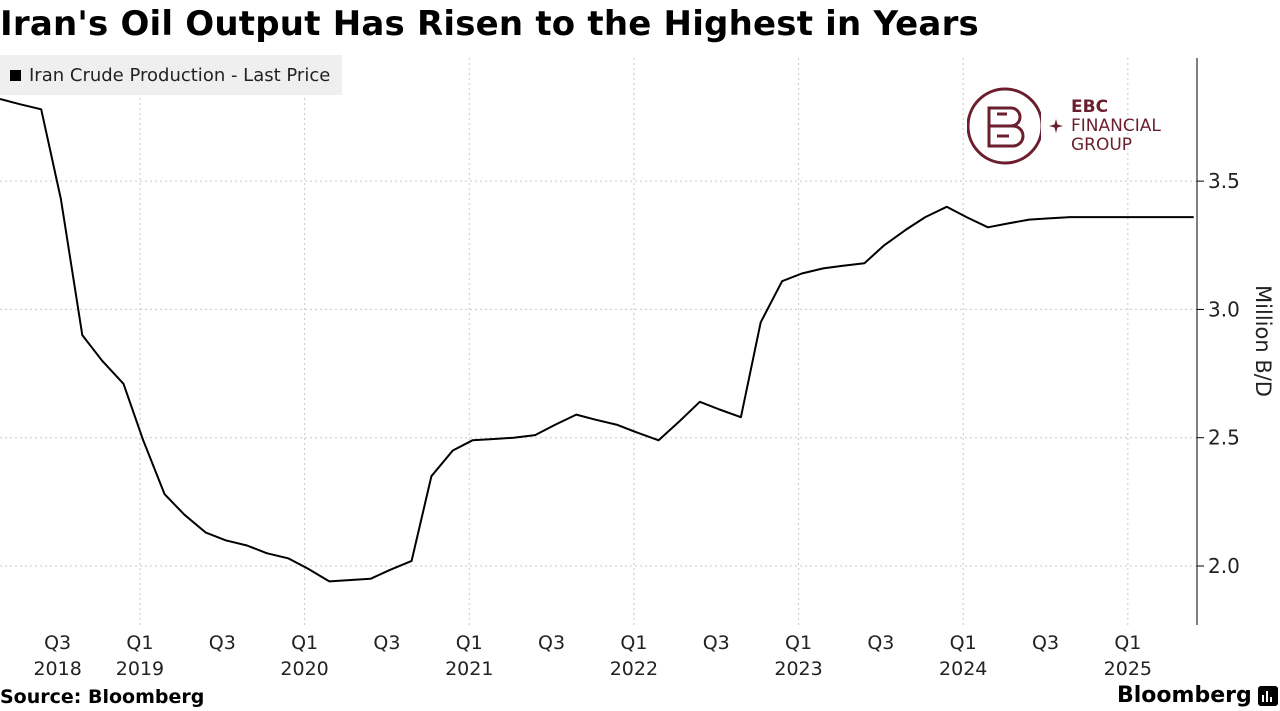  What do you see at coordinates (1064, 126) in the screenshot?
I see `ebc-watermark: EBC FINANCIAL GROUP` at bounding box center [1064, 126].